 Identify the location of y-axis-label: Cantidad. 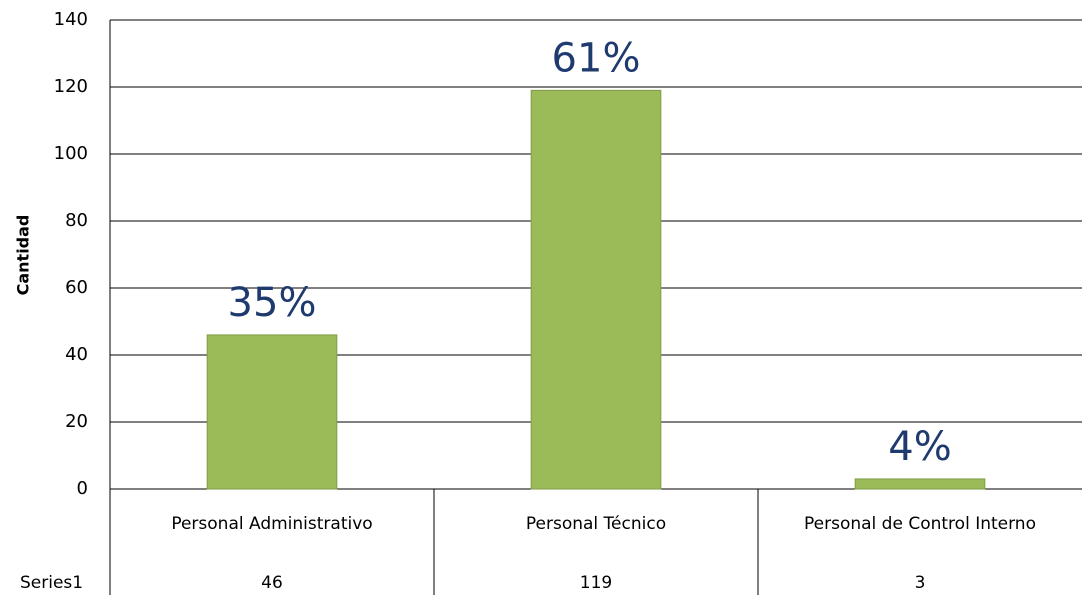
(23, 255).